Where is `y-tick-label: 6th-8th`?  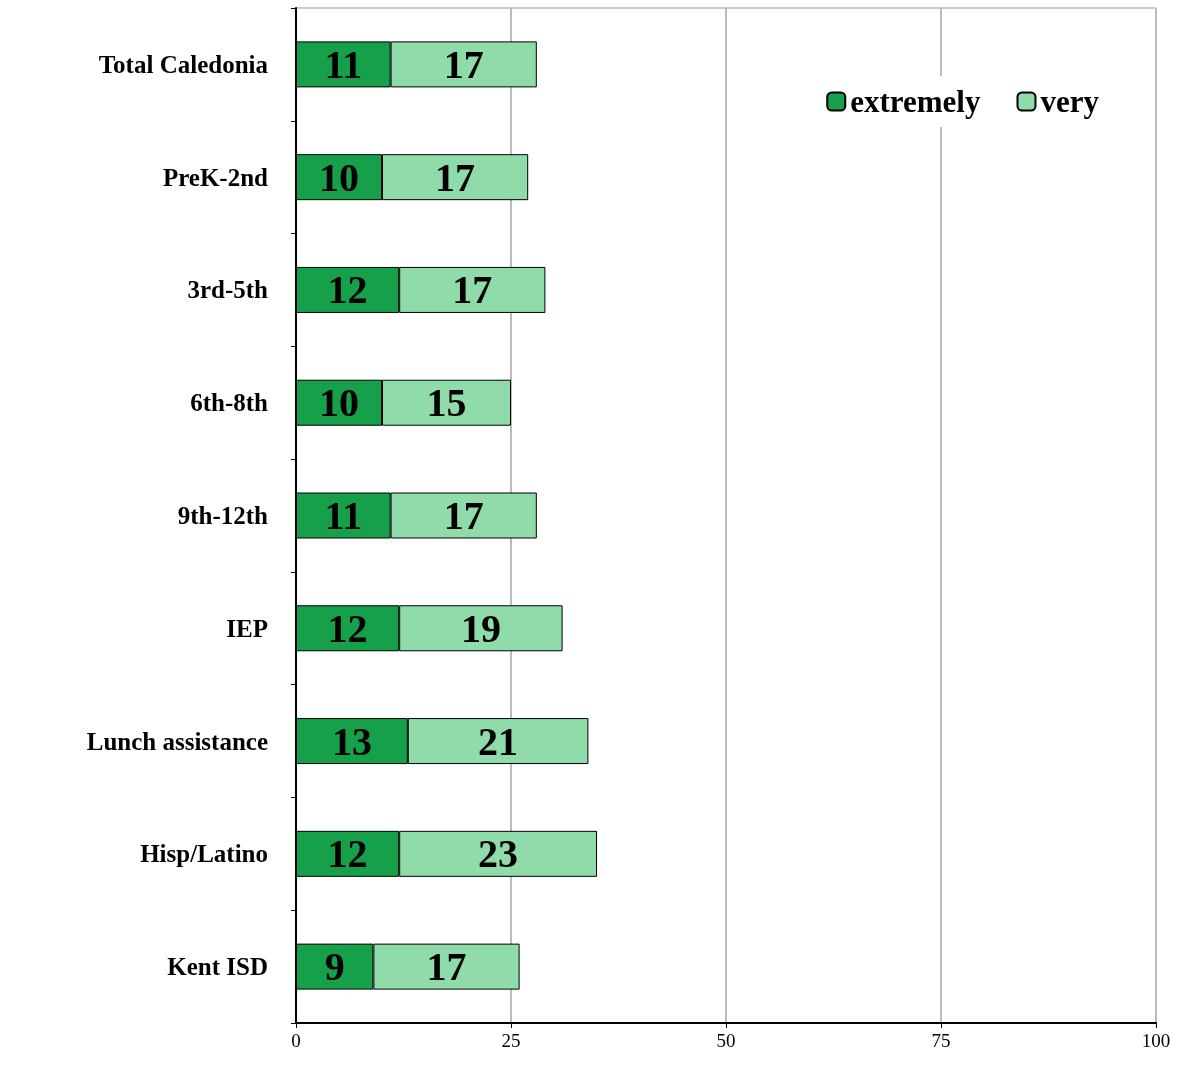 y-tick-label: 6th-8th is located at coordinates (229, 403).